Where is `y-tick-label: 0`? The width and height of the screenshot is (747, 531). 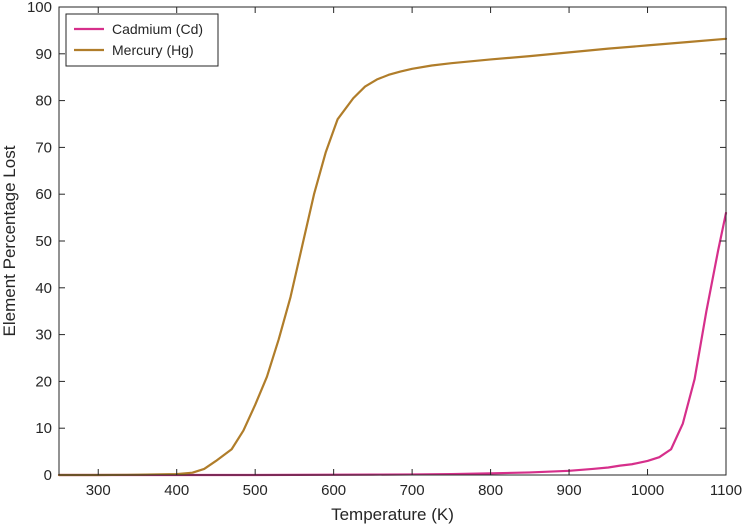 y-tick-label: 0 is located at coordinates (48, 475).